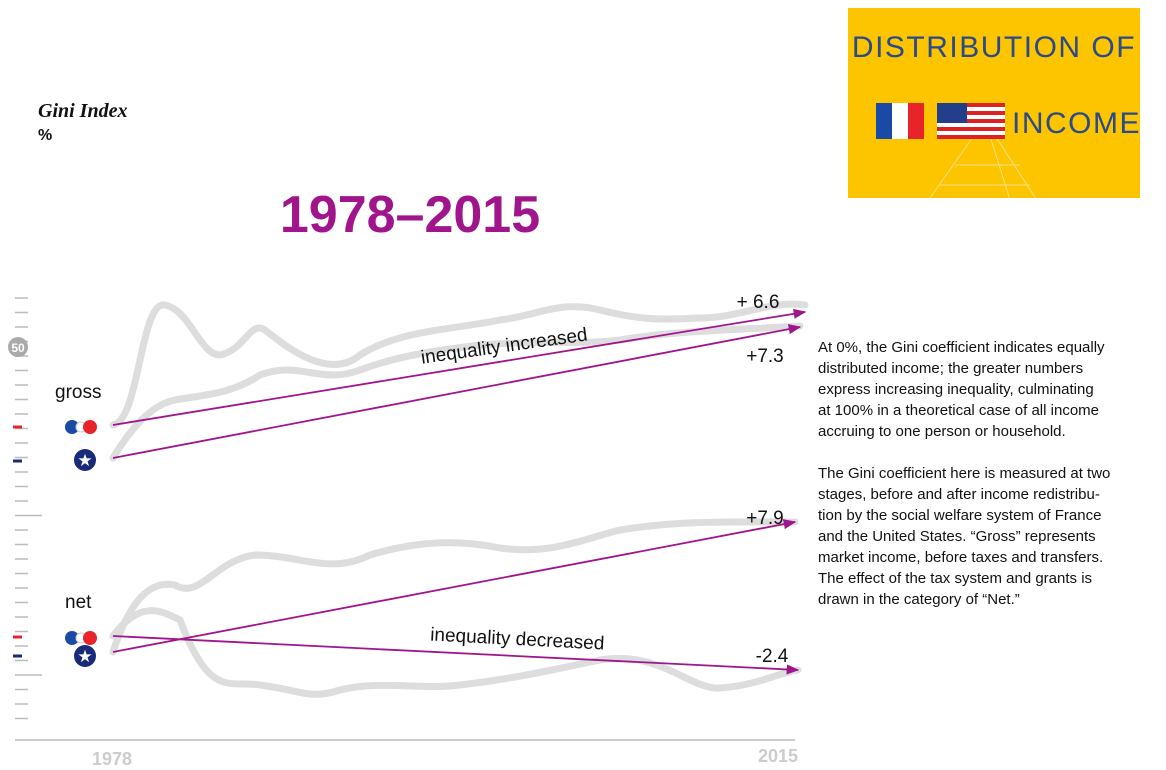  What do you see at coordinates (517, 639) in the screenshot?
I see `annotation: inequality decreased` at bounding box center [517, 639].